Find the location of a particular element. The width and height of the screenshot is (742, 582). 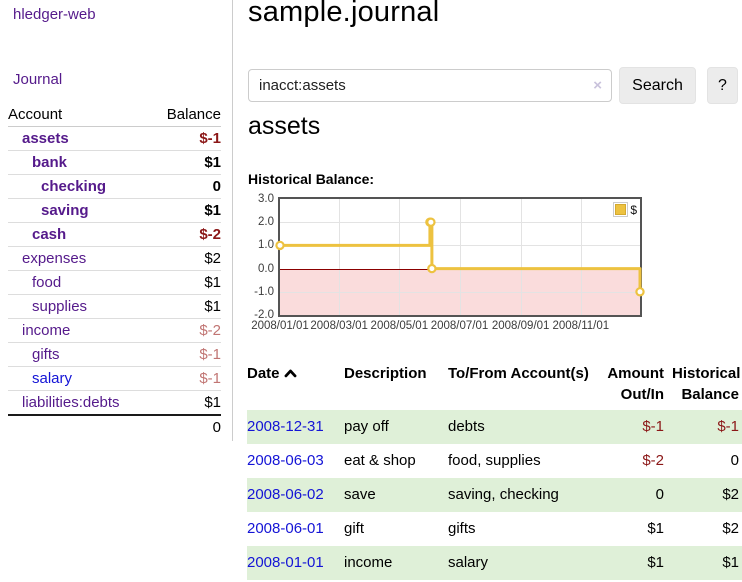

transaction-description: income is located at coordinates (368, 562).